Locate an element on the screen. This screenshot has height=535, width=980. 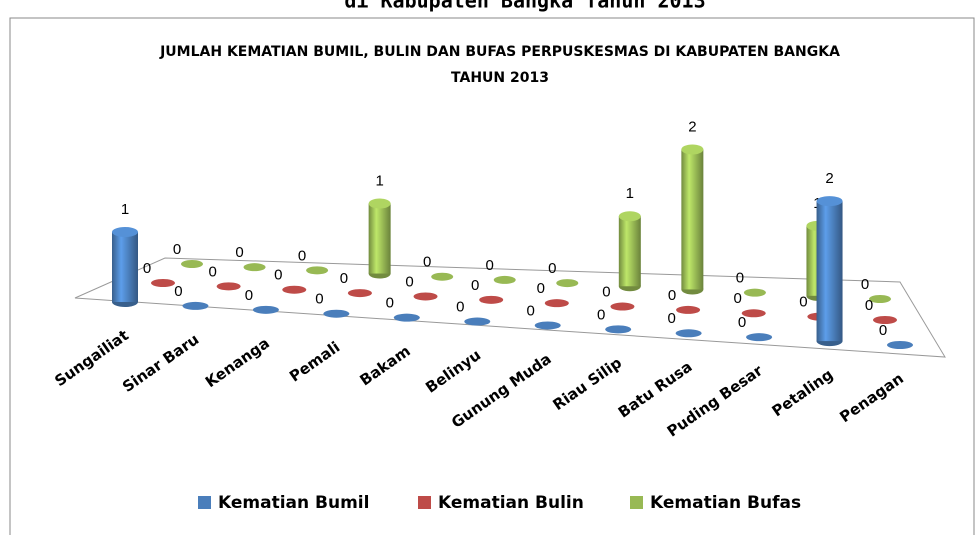
page-heading: di Kabupaten Bangka Tahun 2013 is located at coordinates (524, 6).